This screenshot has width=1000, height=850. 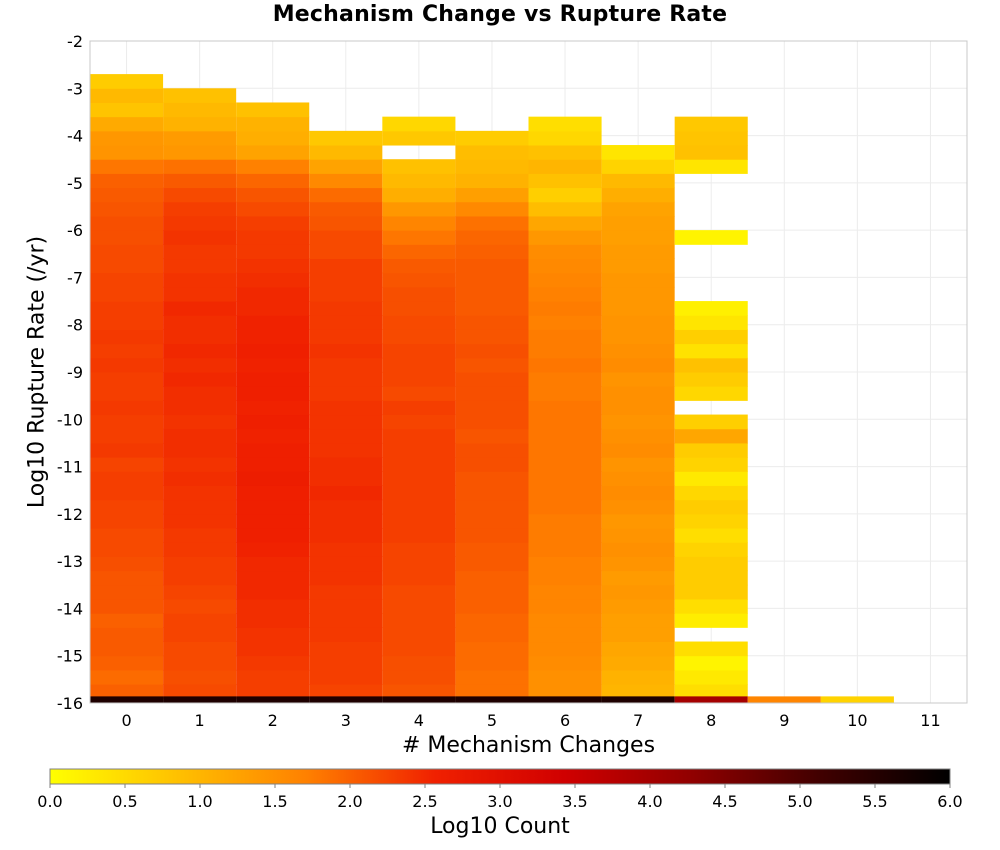 I want to click on x-tick-label: 6, so click(x=565, y=720).